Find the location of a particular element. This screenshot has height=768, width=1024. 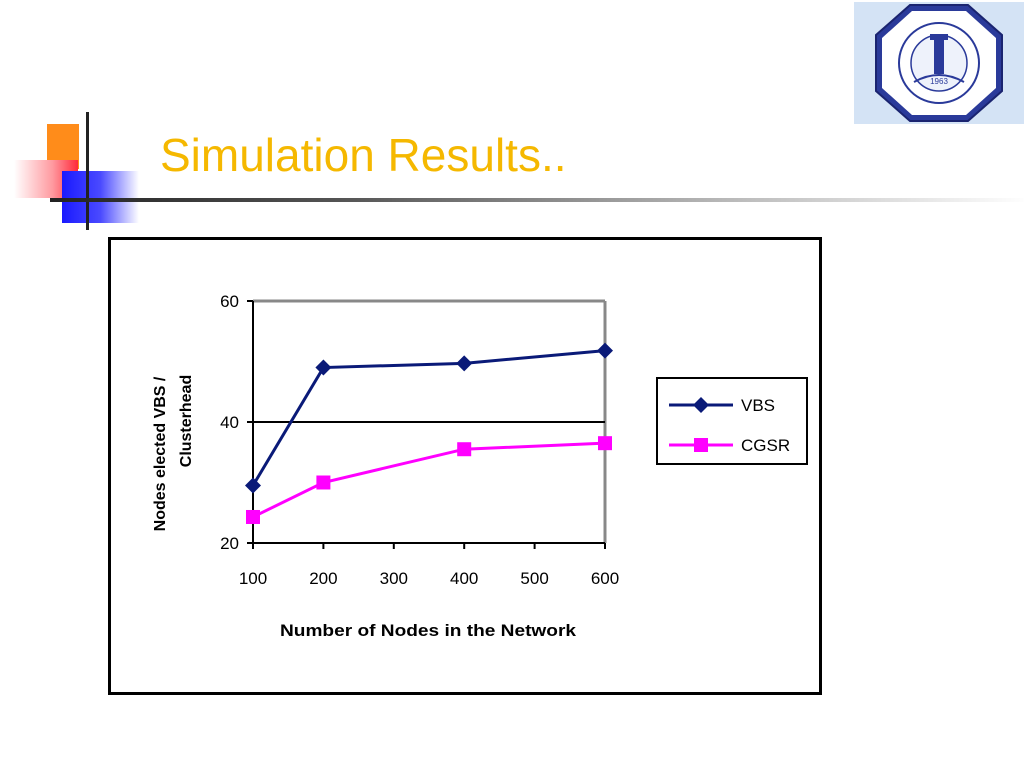

legend-marker-cgsr is located at coordinates (701, 445).